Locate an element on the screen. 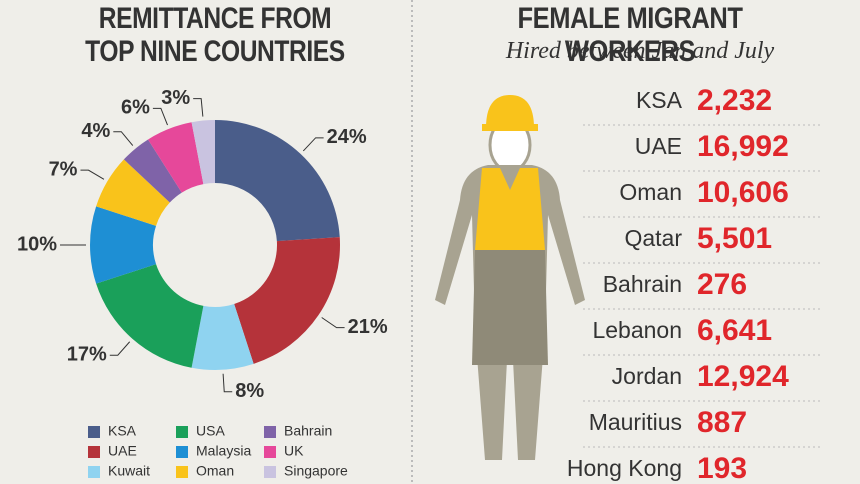 This screenshot has width=860, height=484. legend-label: UAE is located at coordinates (122, 451).